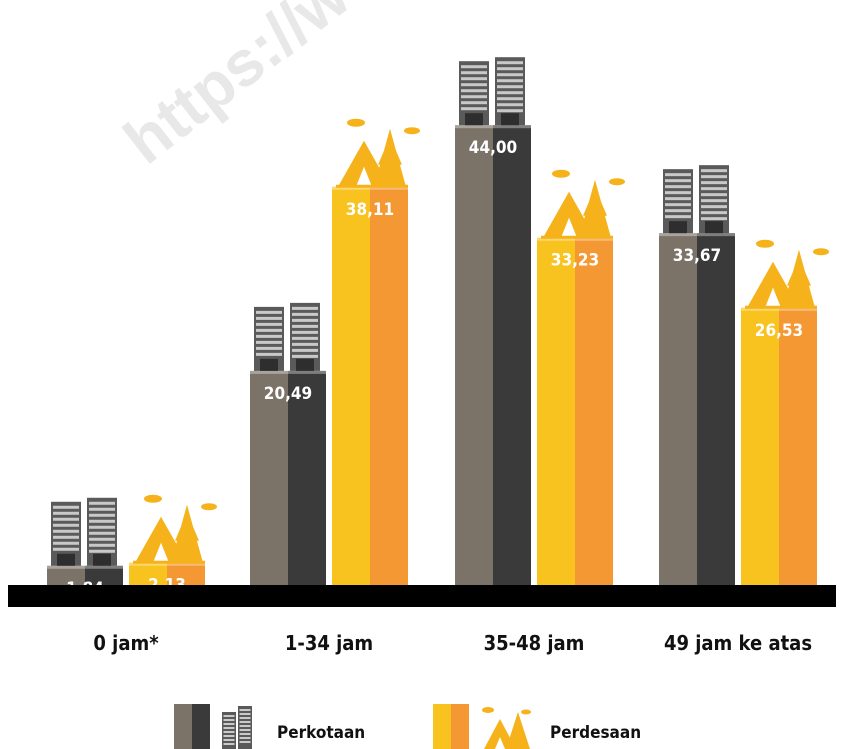 Image resolution: width=844 pixels, height=749 pixels. What do you see at coordinates (422, 596) in the screenshot?
I see `baseline-axis` at bounding box center [422, 596].